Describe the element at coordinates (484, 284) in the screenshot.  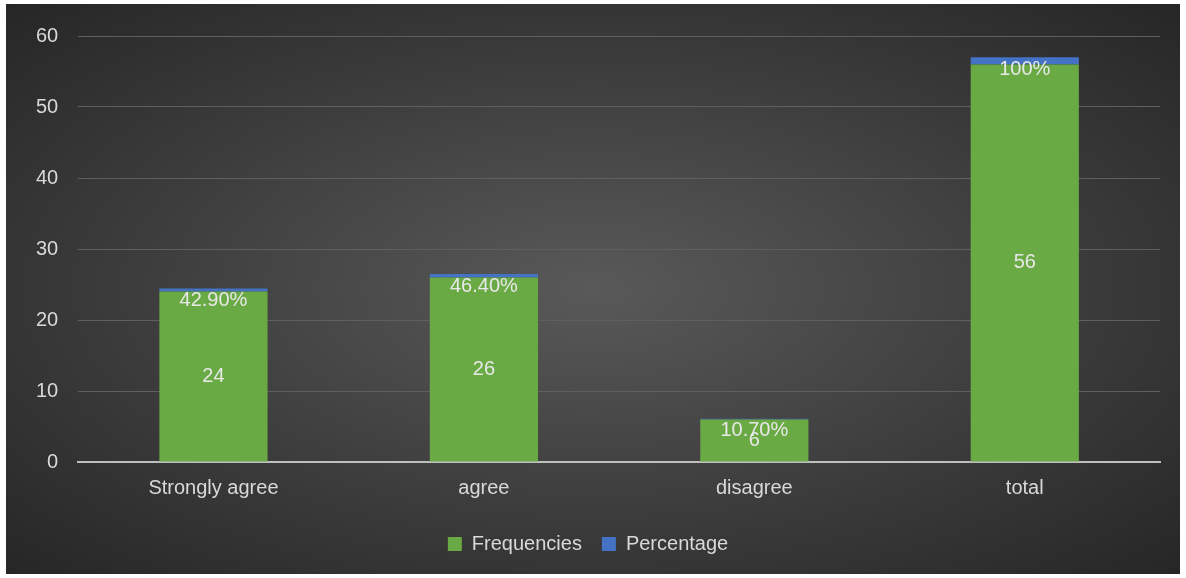
I see `data-label: 46.40%` at that location.